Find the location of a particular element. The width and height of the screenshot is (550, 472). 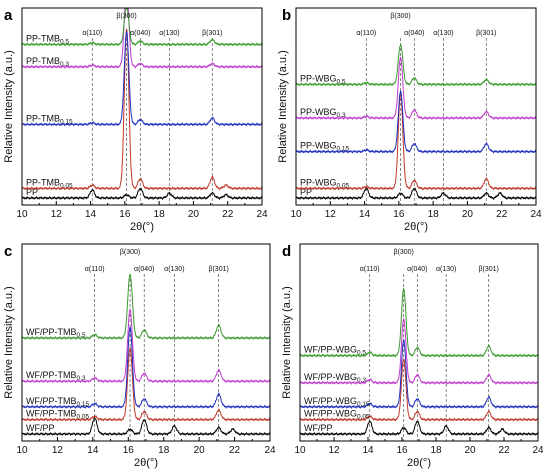

series-label: PP-WBG0.3 is located at coordinates (323, 113).